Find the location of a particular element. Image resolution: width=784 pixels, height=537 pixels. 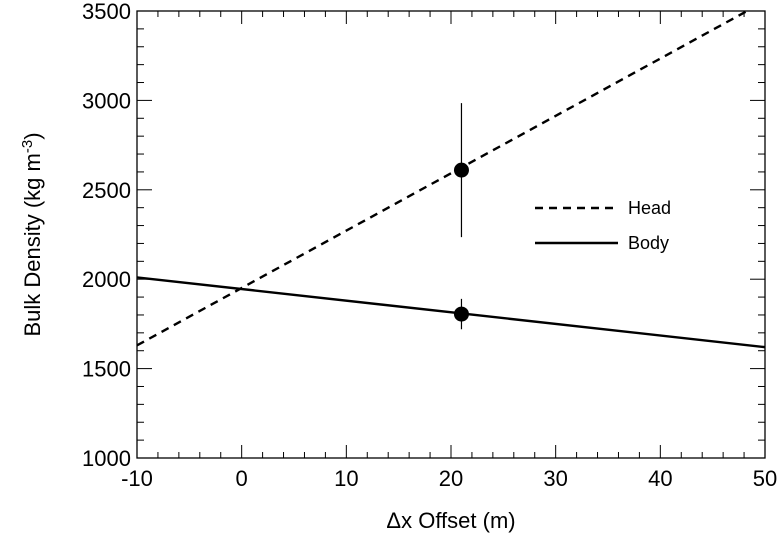

x-tick-label: 30 is located at coordinates (555, 478).